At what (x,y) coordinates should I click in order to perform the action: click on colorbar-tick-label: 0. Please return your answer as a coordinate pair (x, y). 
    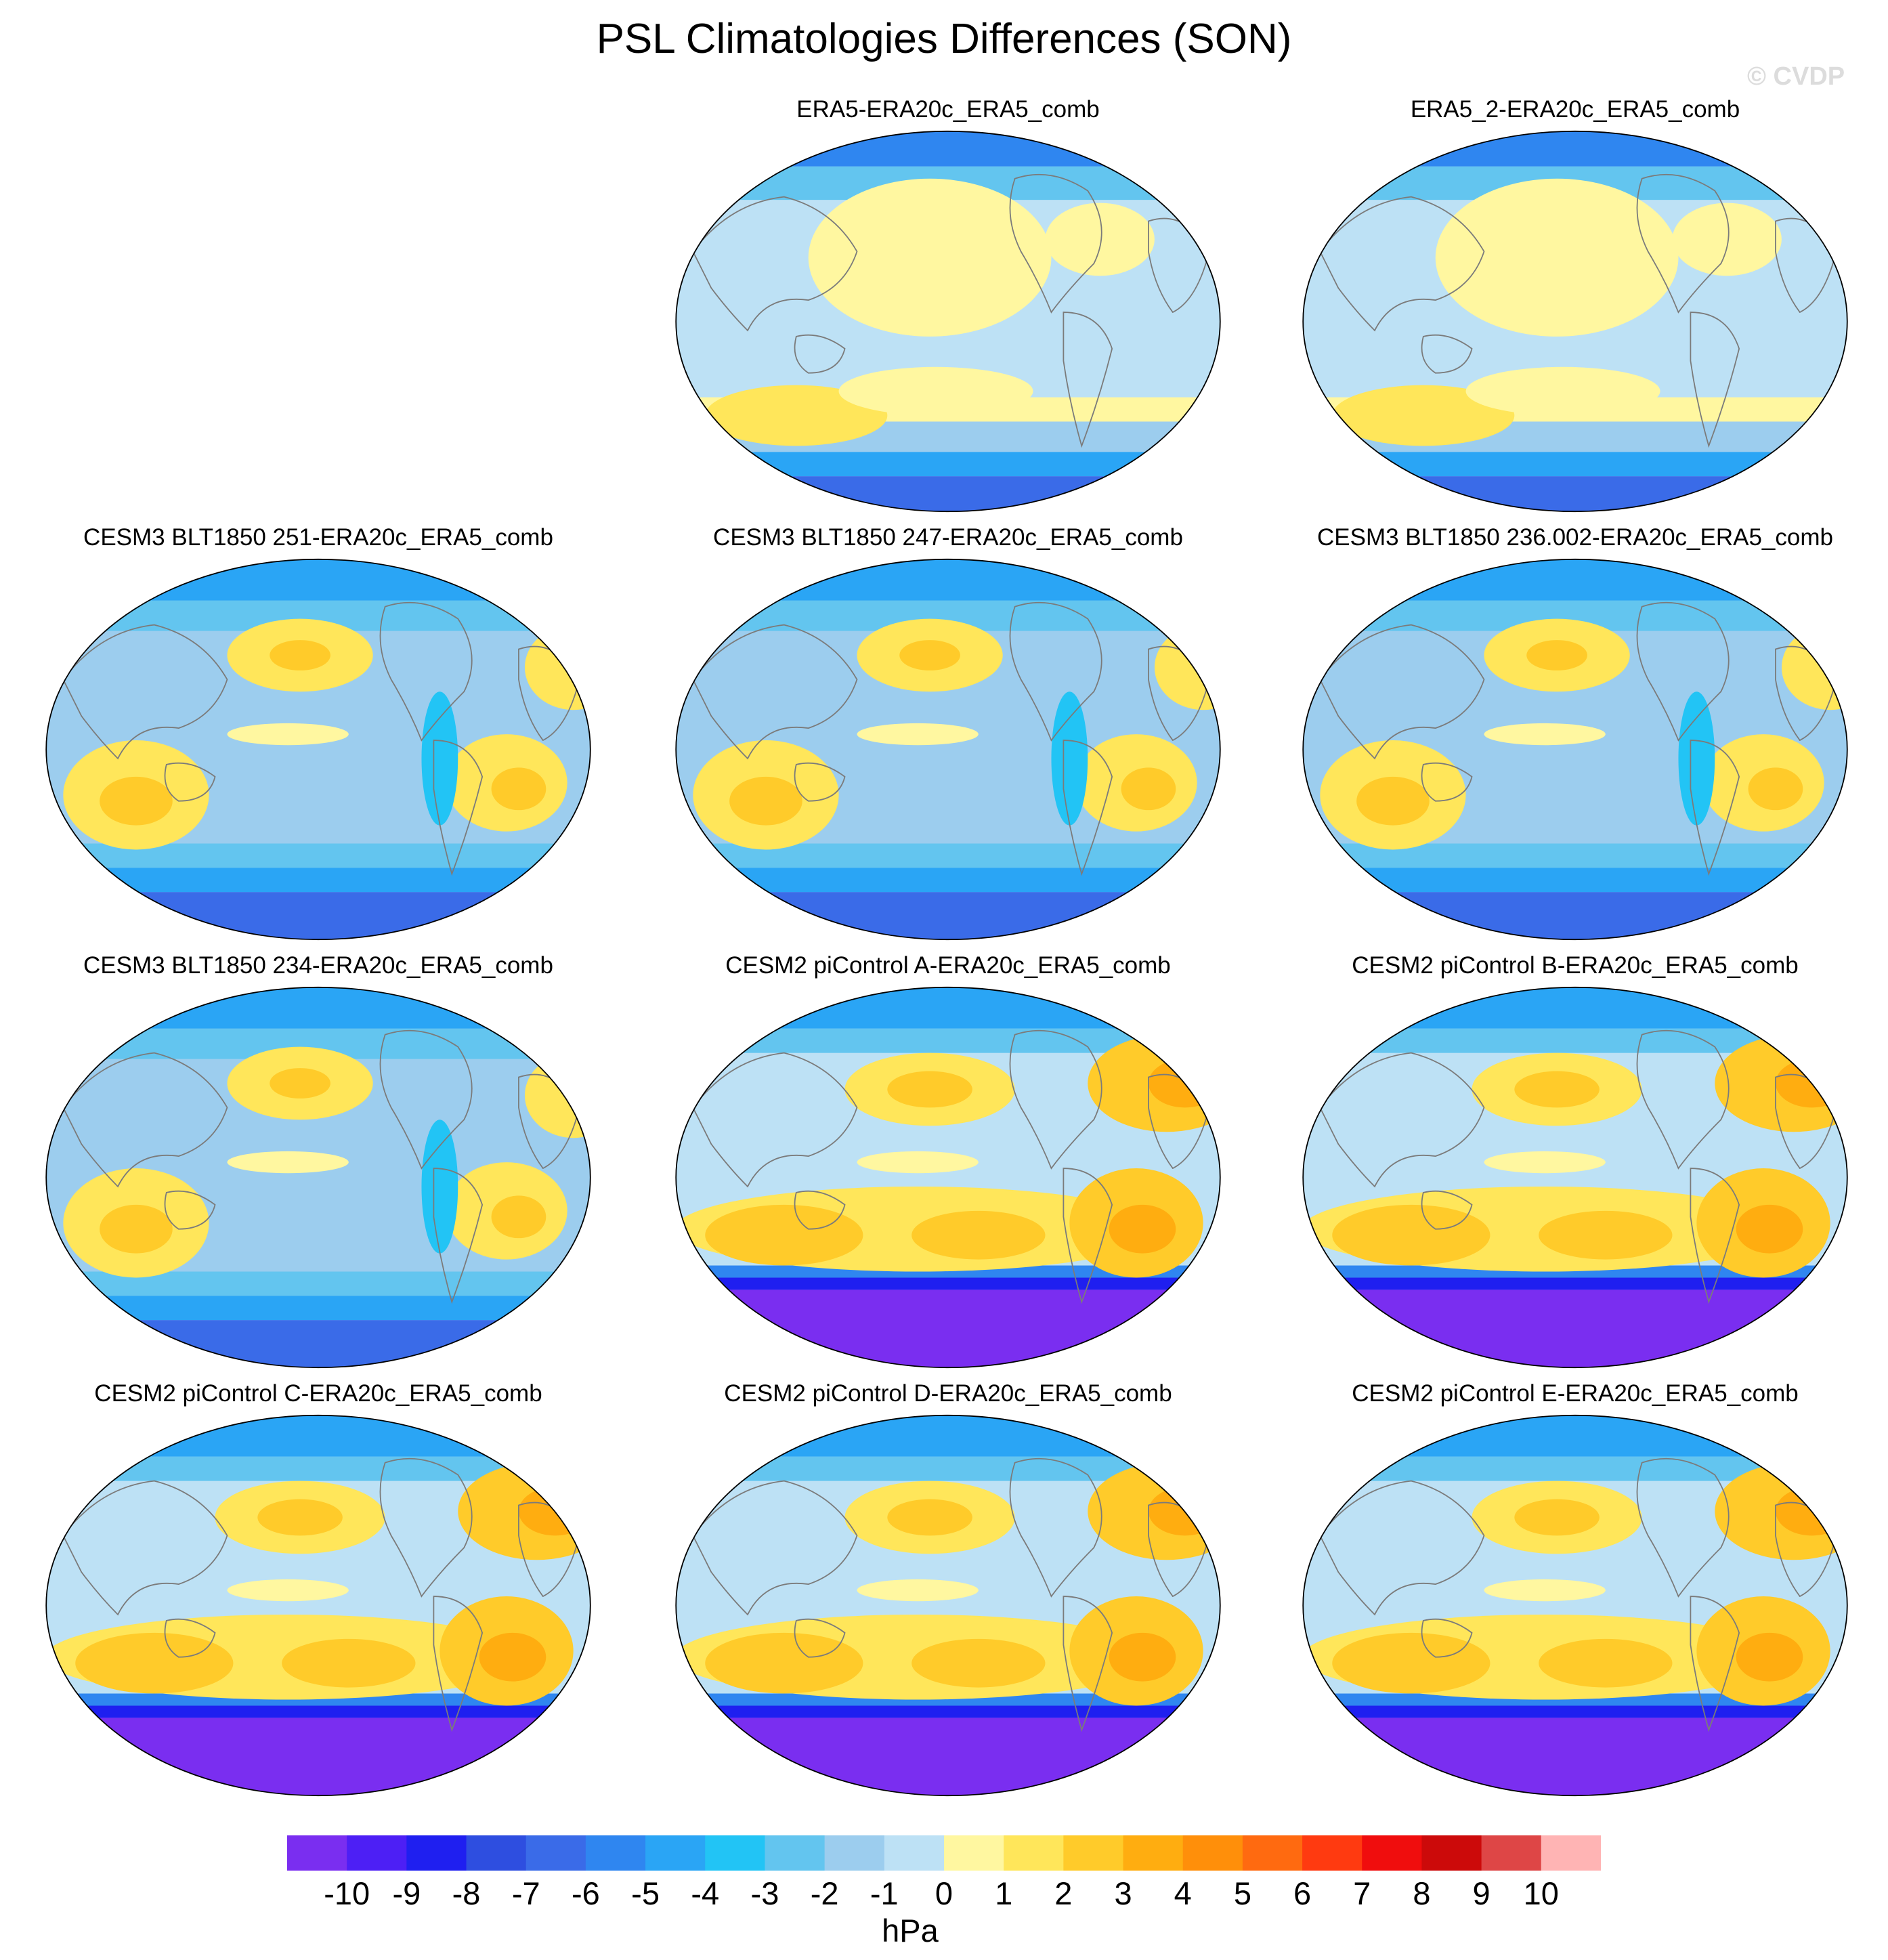
    Looking at the image, I should click on (944, 1893).